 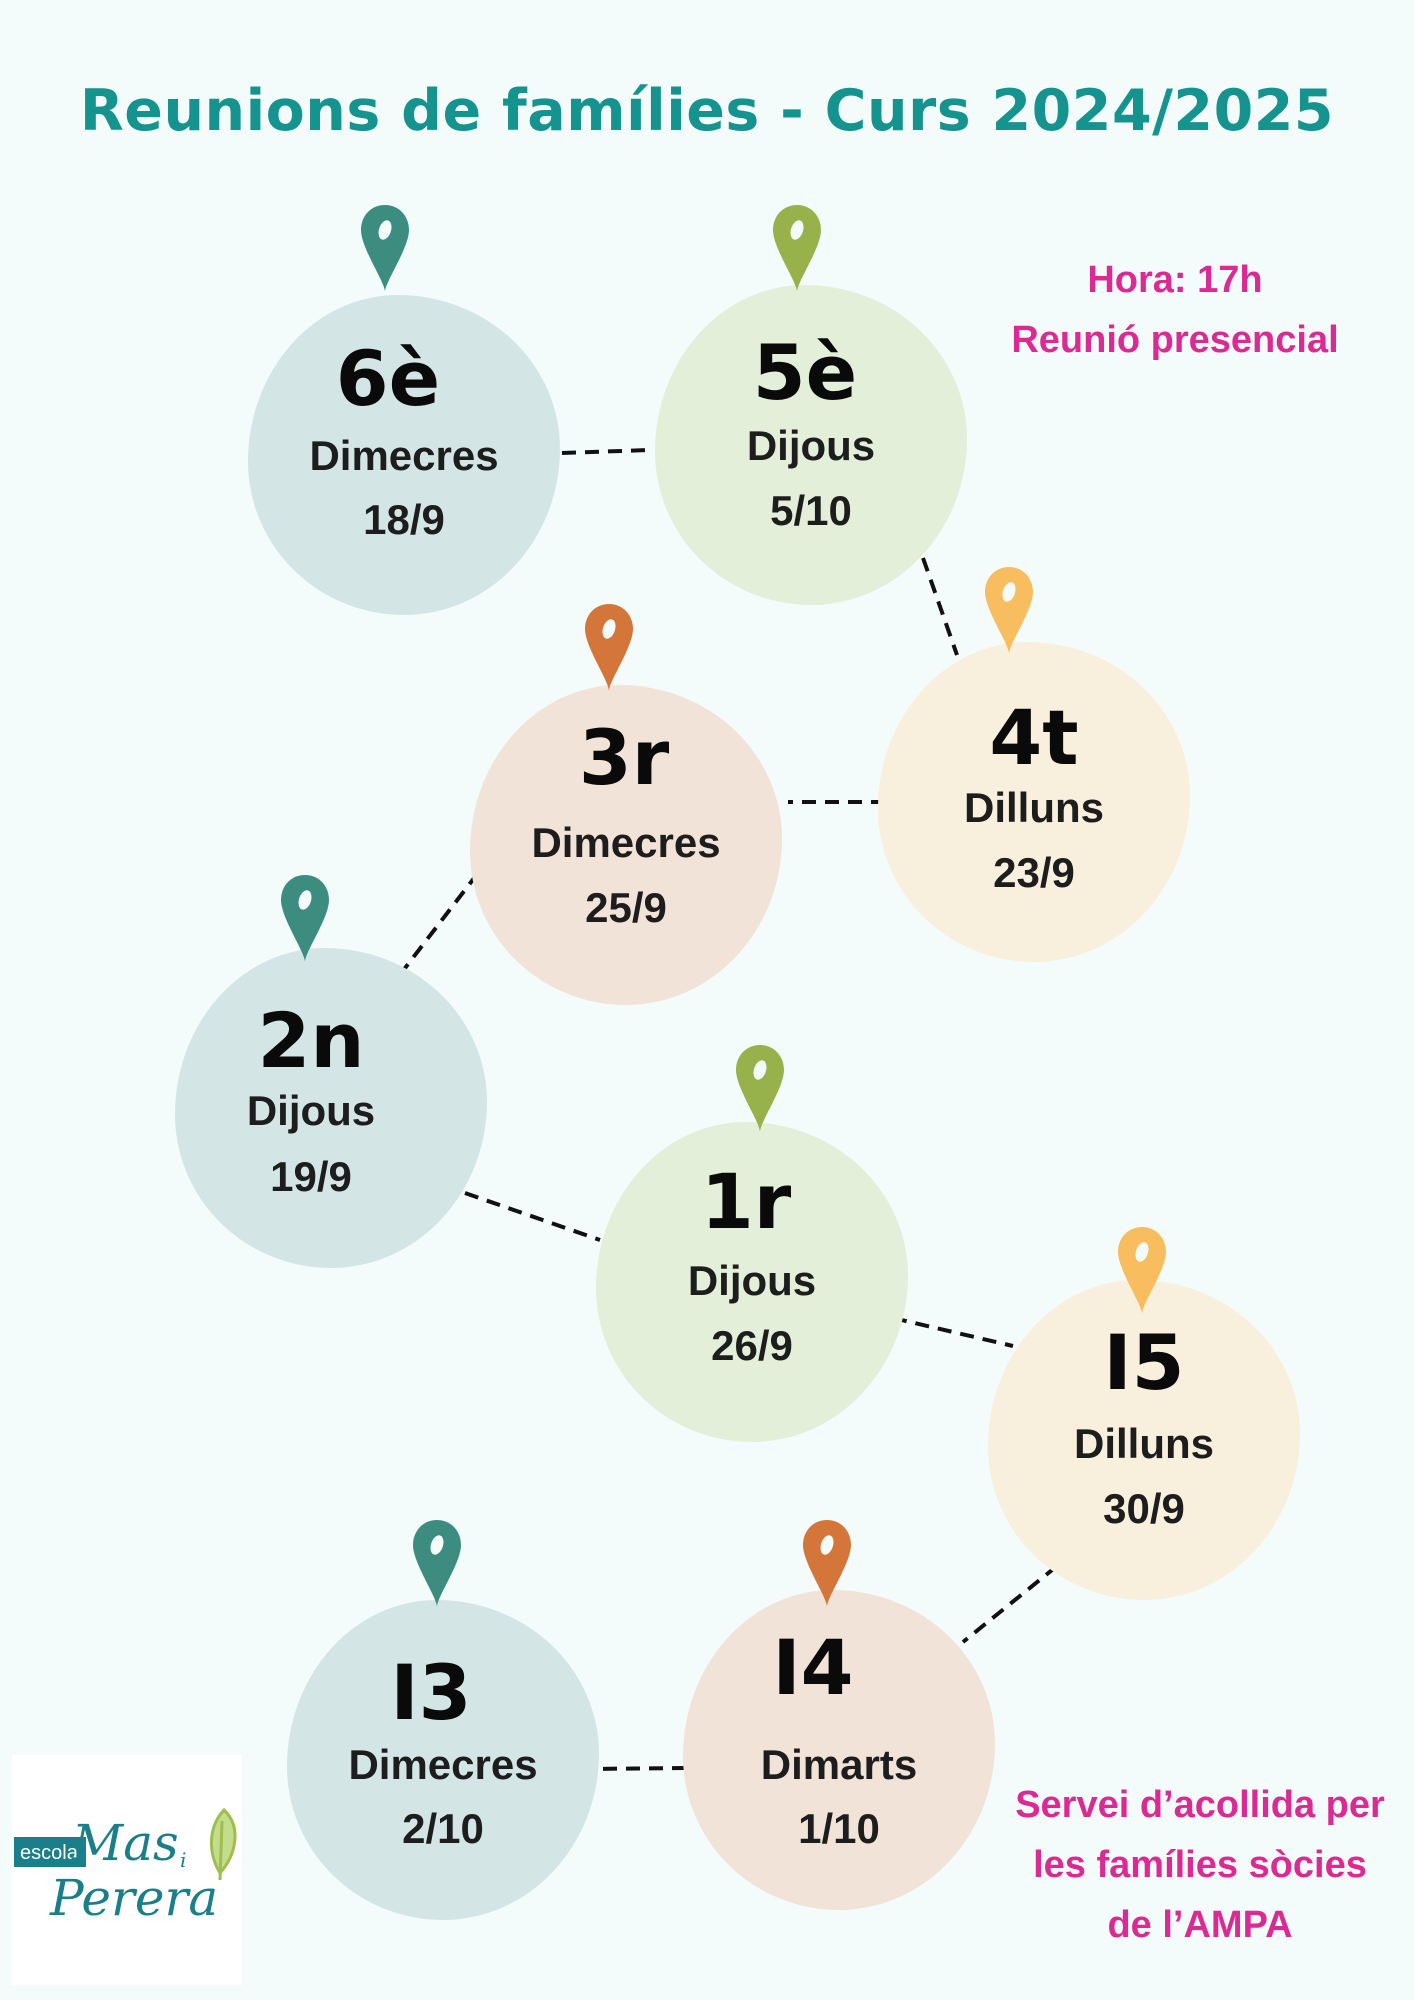 What do you see at coordinates (532, 1216) in the screenshot?
I see `connector-2n-1r` at bounding box center [532, 1216].